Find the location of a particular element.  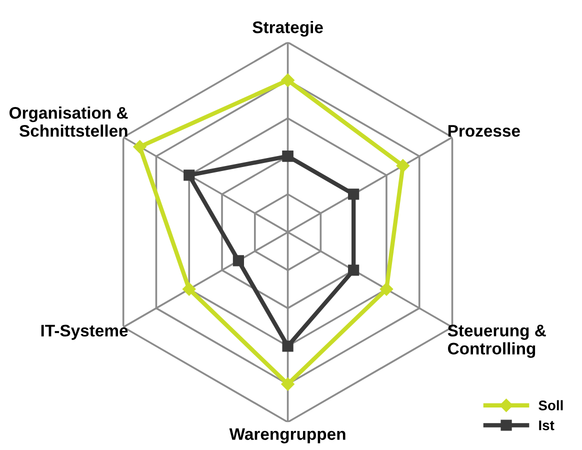

spoke-label: IT-Systeme is located at coordinates (84, 332).